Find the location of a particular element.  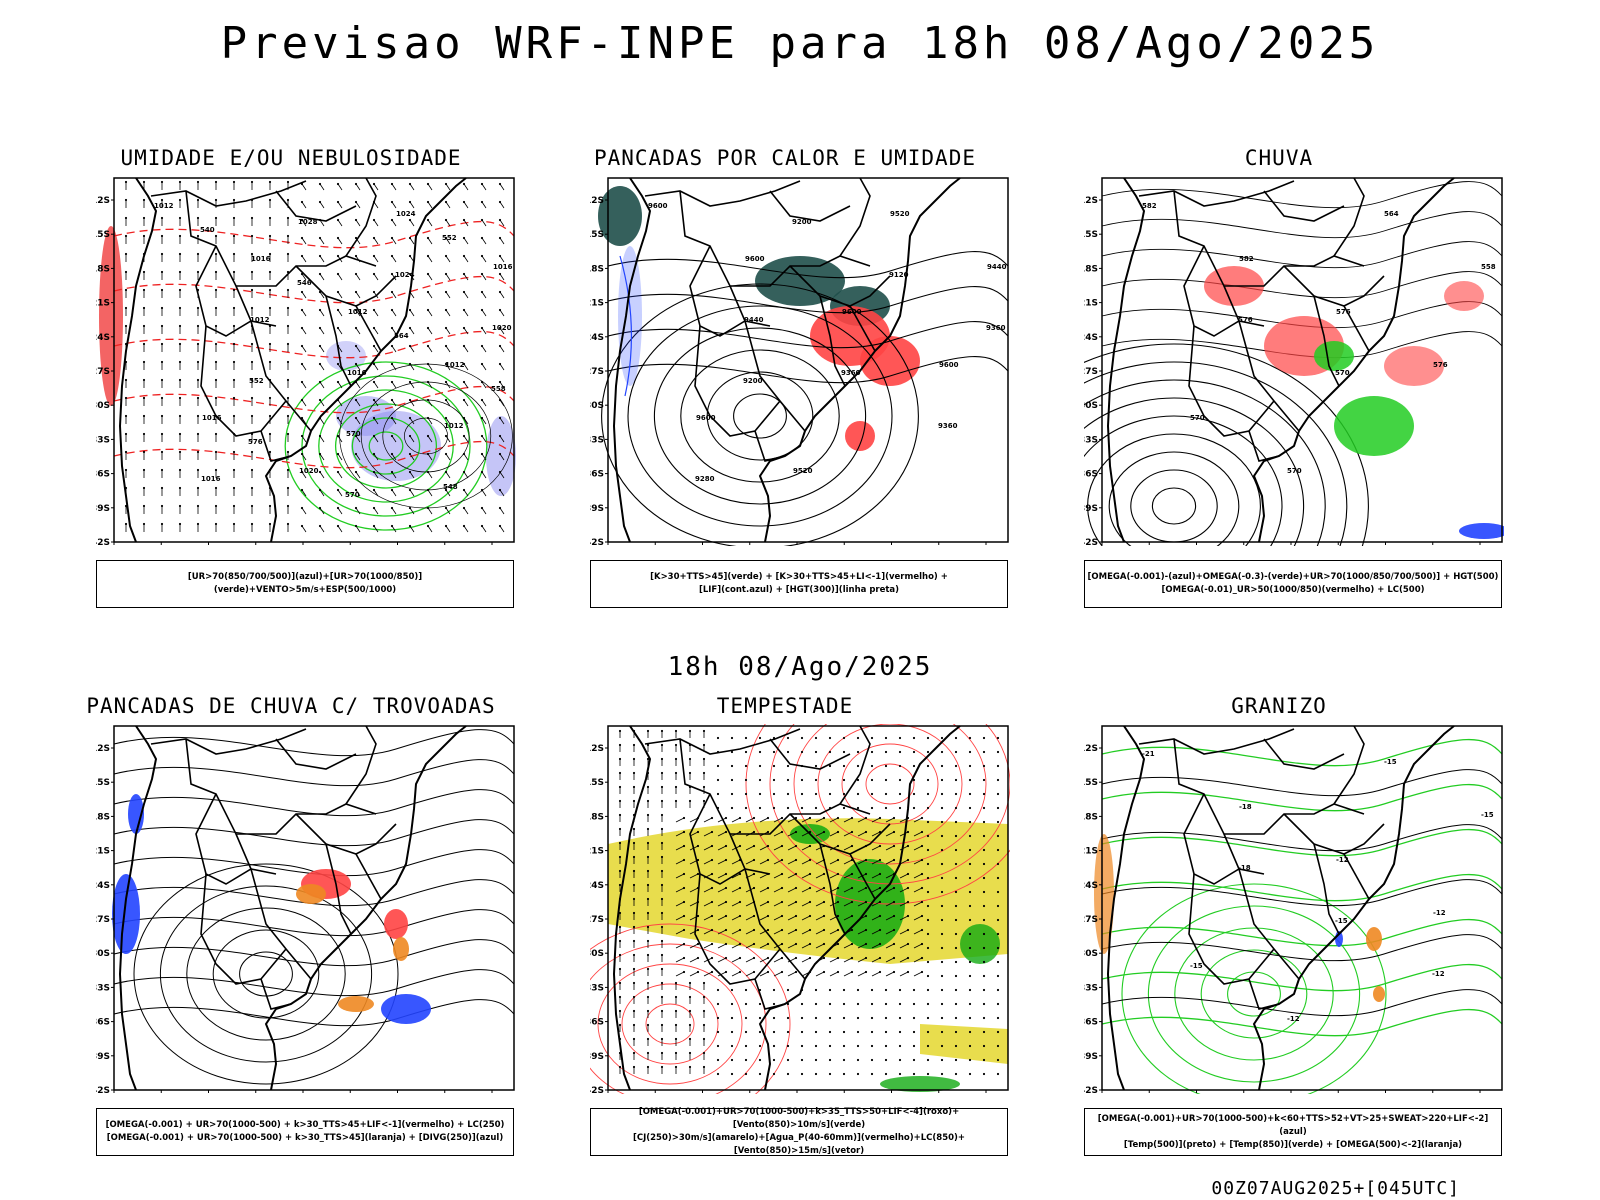

contour-label: 1020 is located at coordinates (309, 471).